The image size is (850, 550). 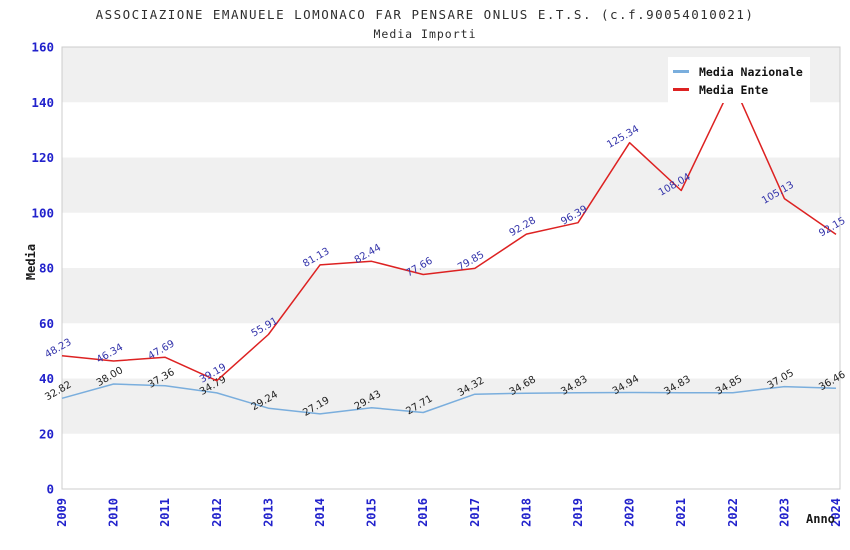 I want to click on x-tick-label: 2018, so click(x=526, y=512).